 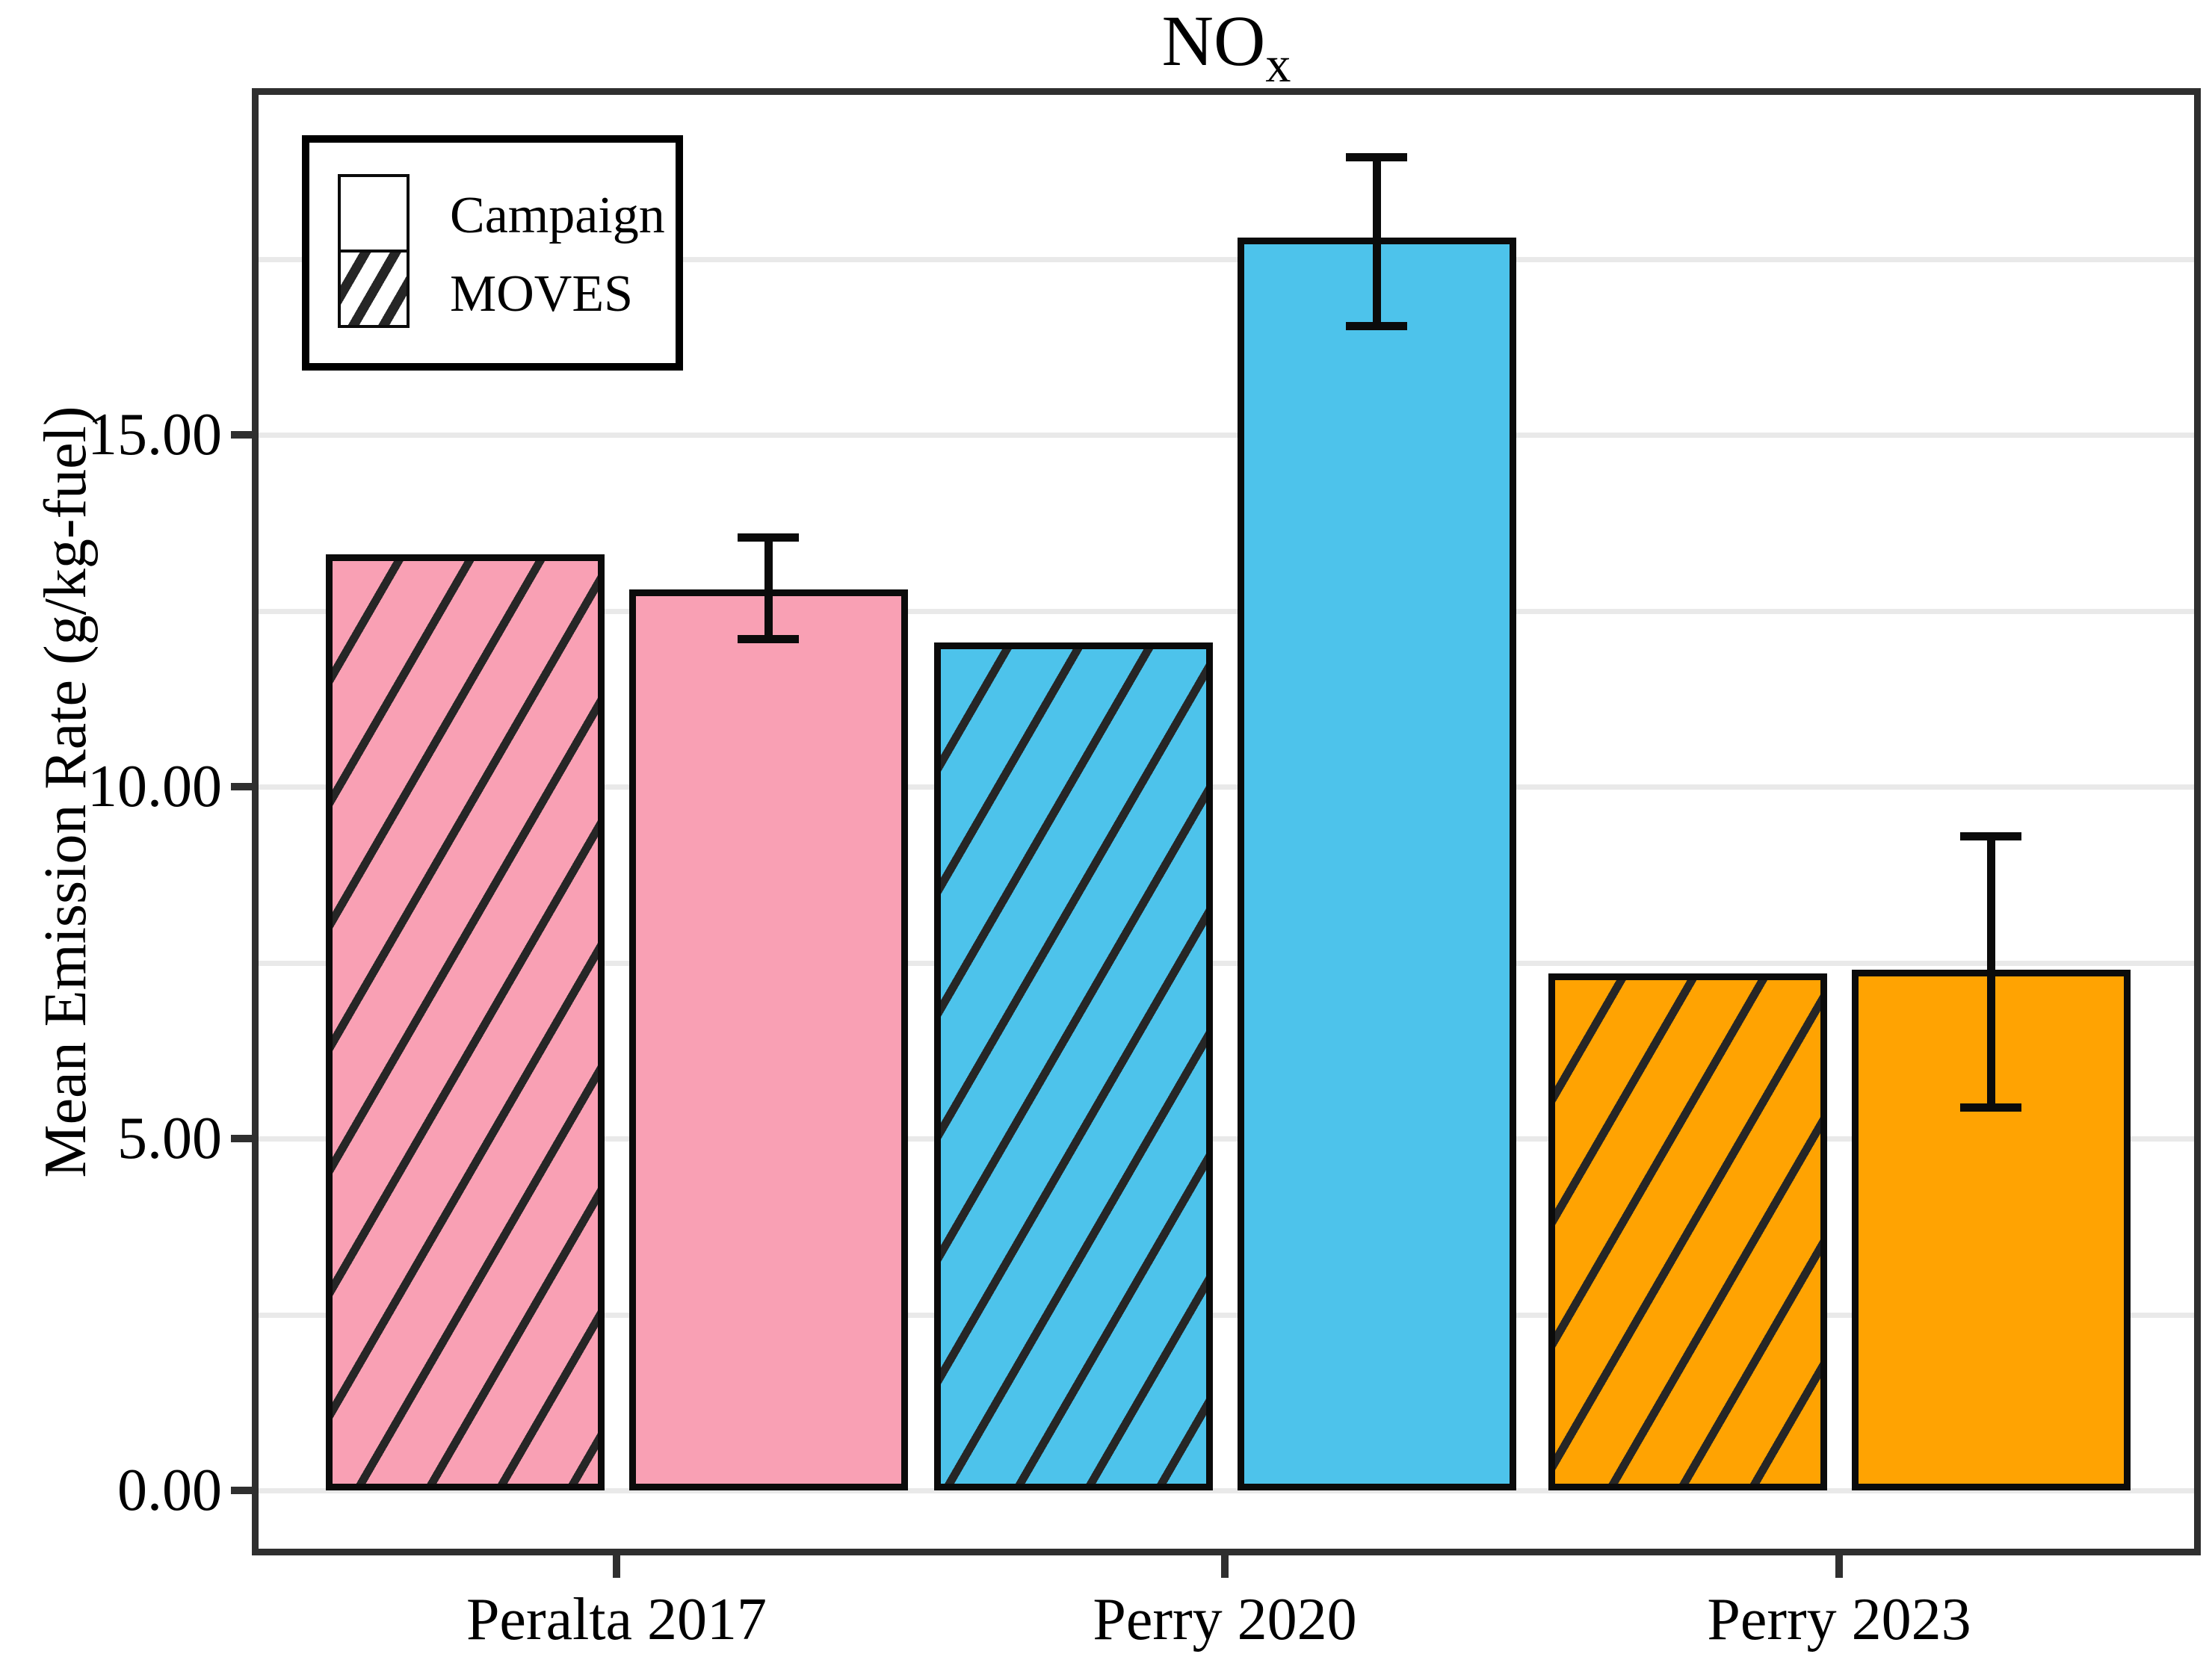 I want to click on legend-swatch-campaign, so click(x=374, y=213).